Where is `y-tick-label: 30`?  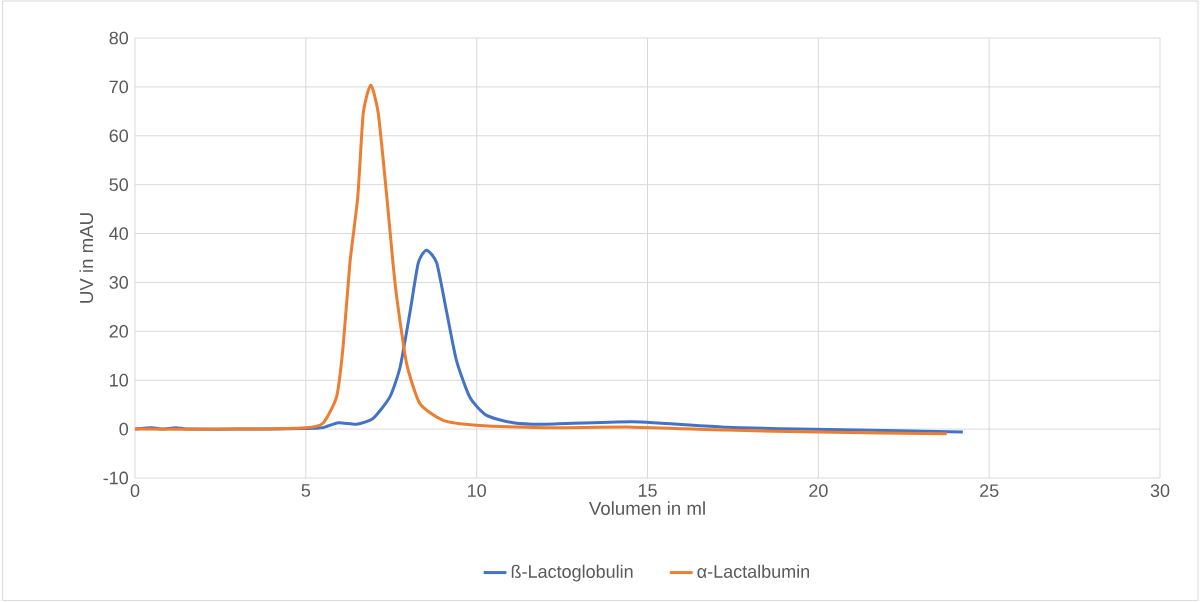
y-tick-label: 30 is located at coordinates (119, 282).